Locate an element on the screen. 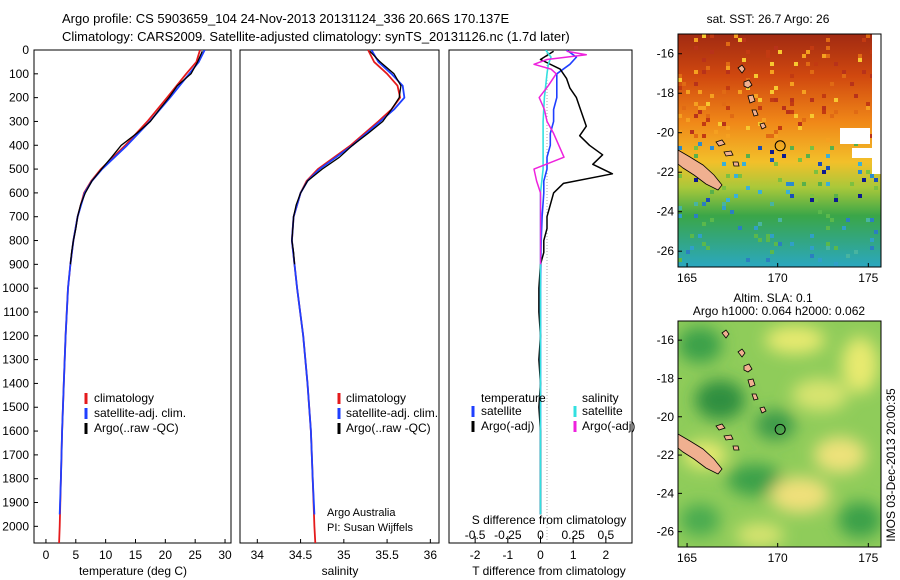 The width and height of the screenshot is (900, 580). x-tick-label: 10 is located at coordinates (106, 555).